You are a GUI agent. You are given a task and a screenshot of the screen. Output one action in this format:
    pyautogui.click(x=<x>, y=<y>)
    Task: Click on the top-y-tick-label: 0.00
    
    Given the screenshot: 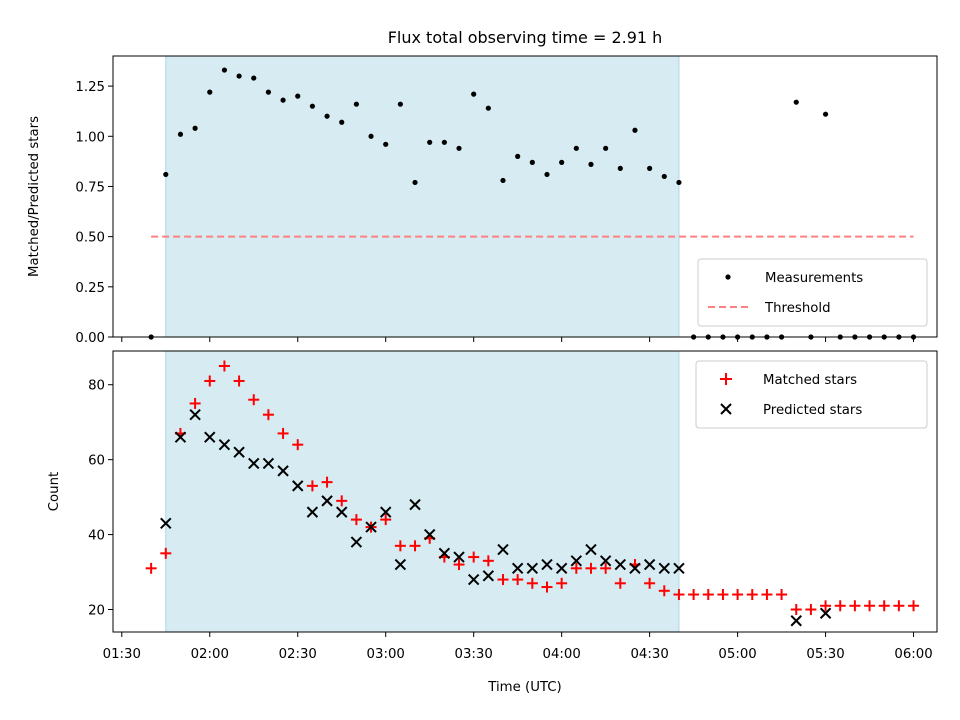 What is the action you would take?
    pyautogui.click(x=90, y=338)
    